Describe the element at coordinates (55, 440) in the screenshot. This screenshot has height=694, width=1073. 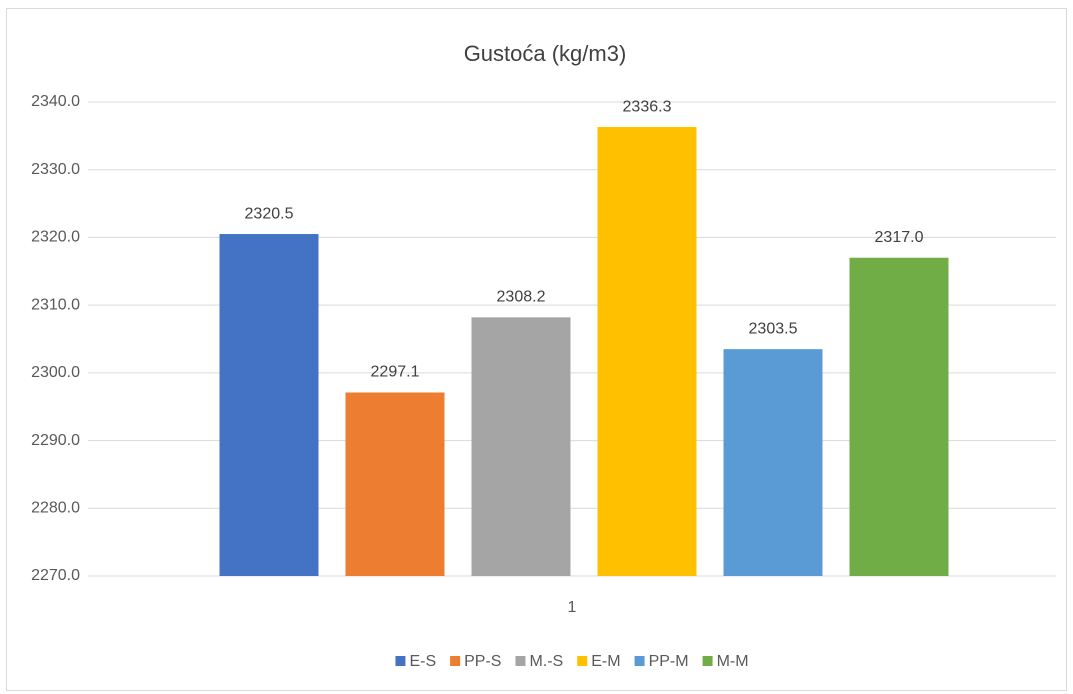
I see `y-tick-label: 2290.0` at that location.